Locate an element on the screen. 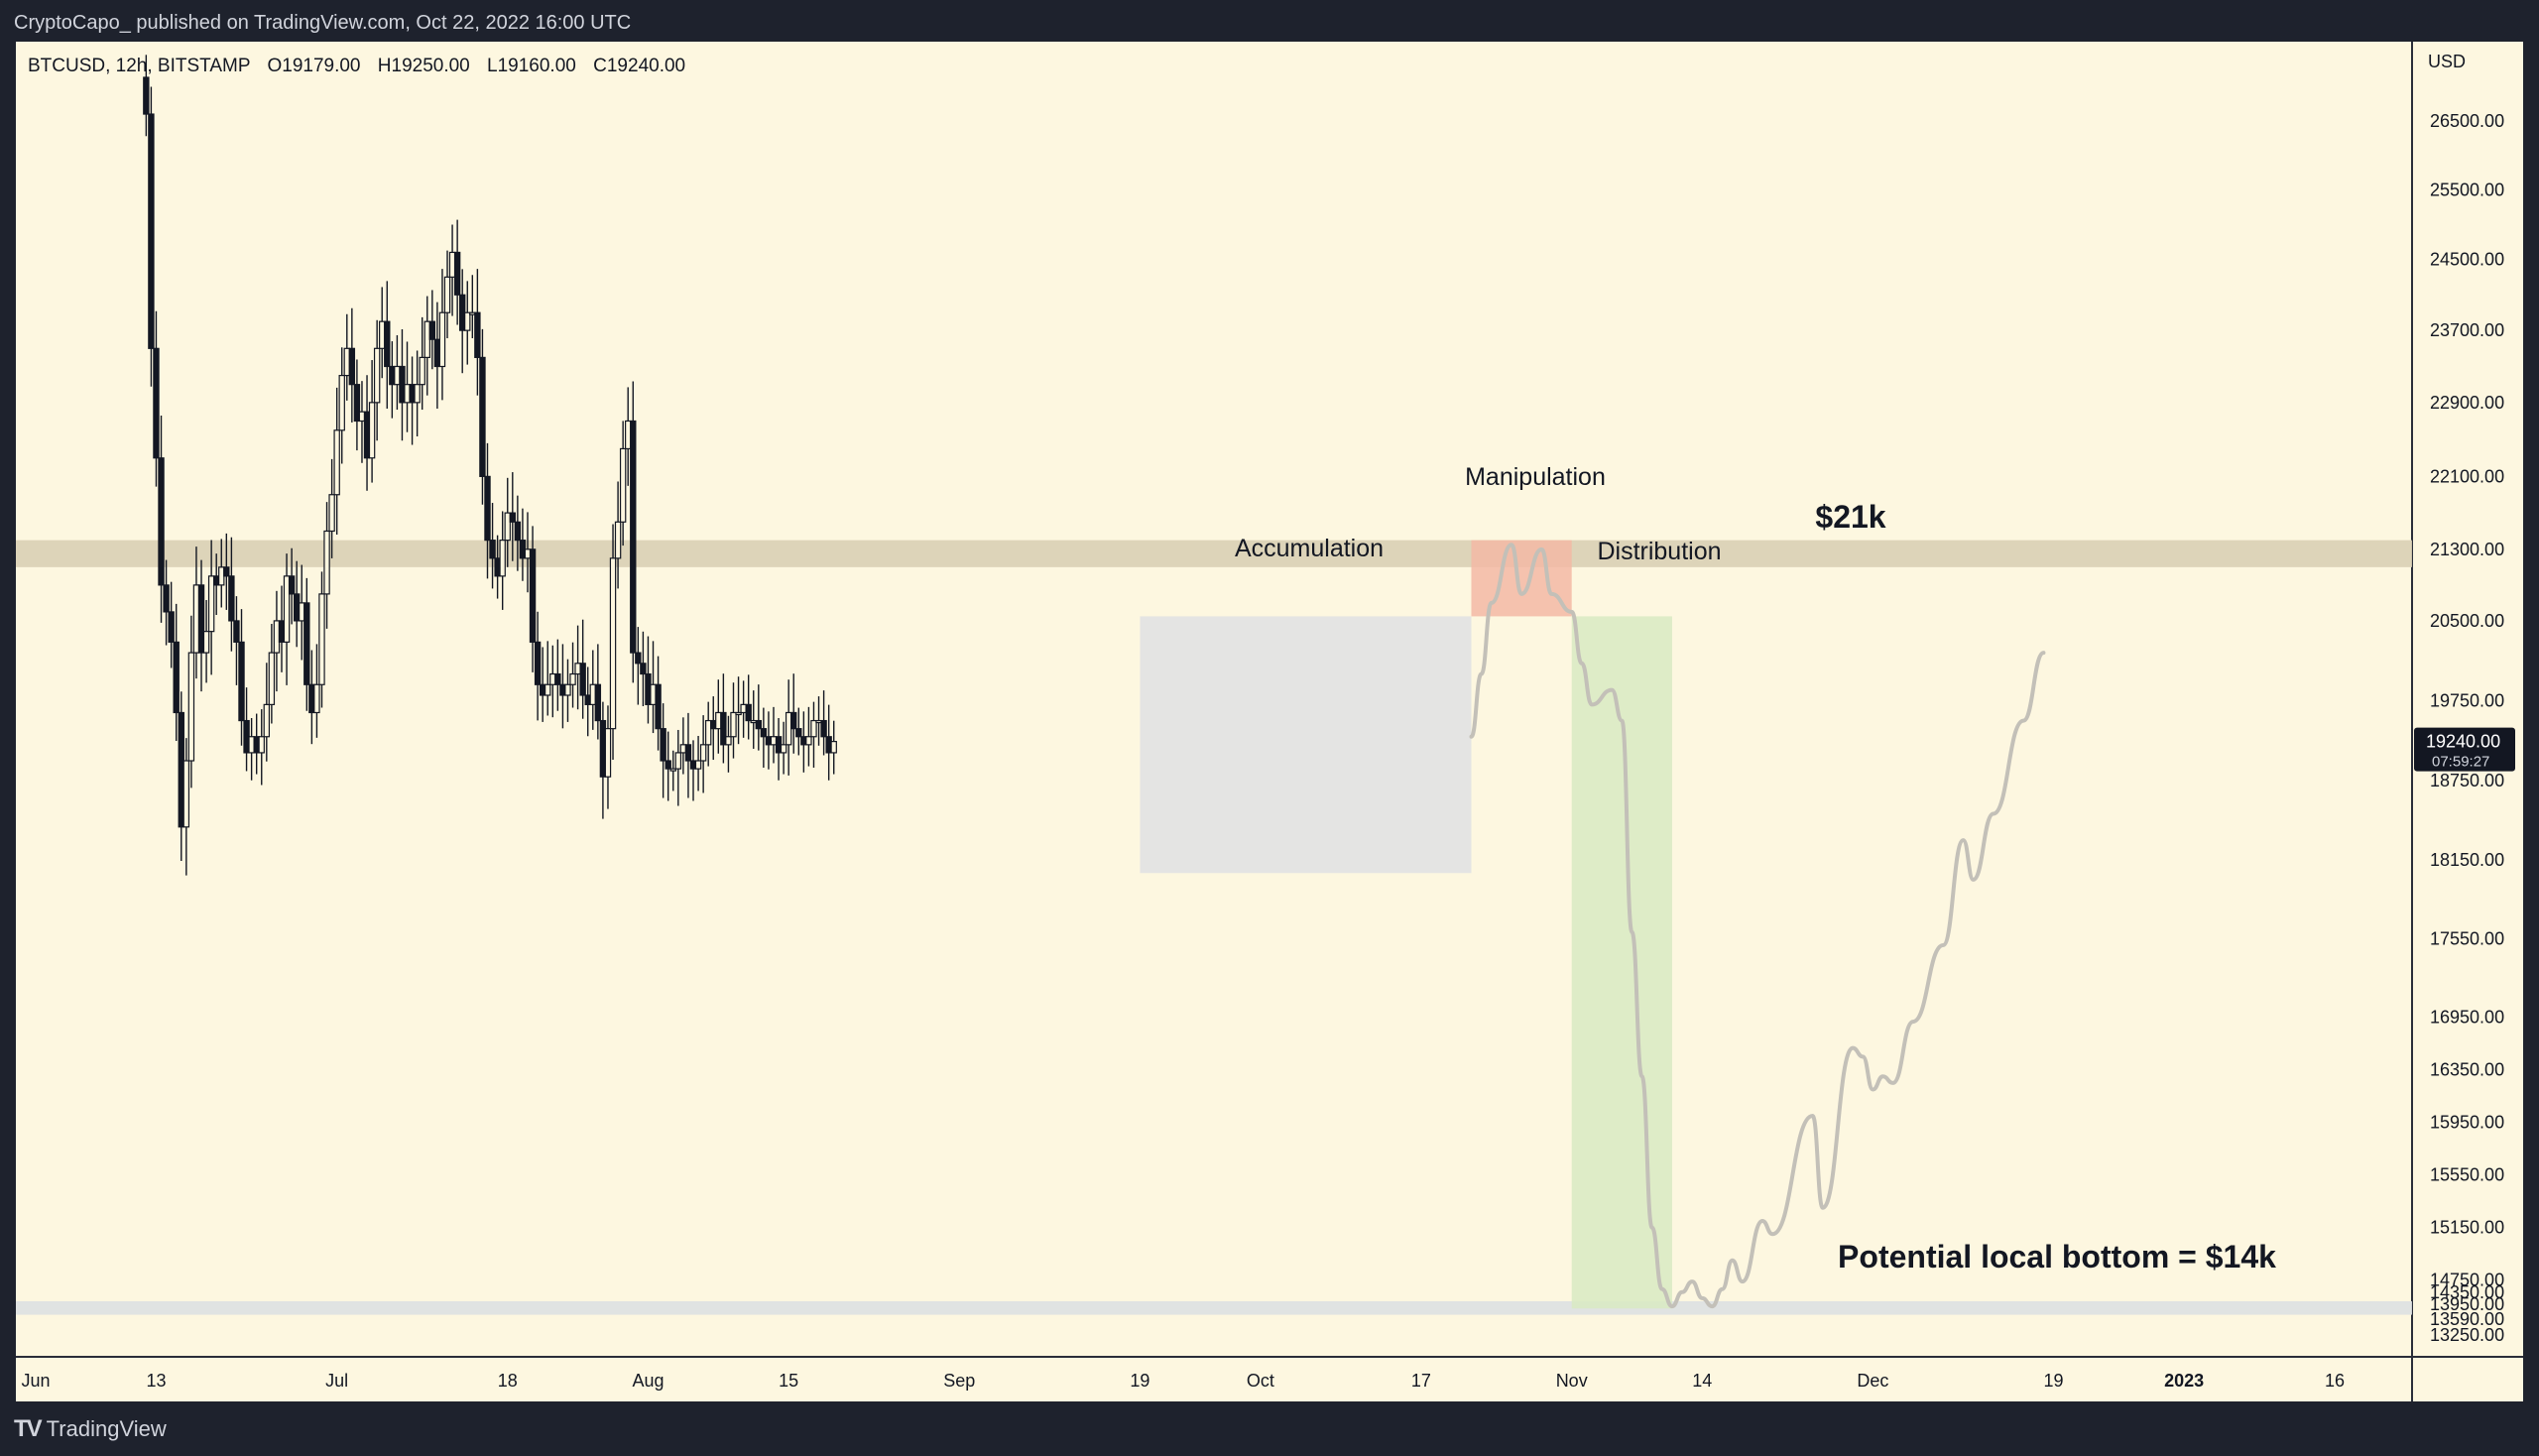  ohlc-close: C19240.00 is located at coordinates (639, 66).